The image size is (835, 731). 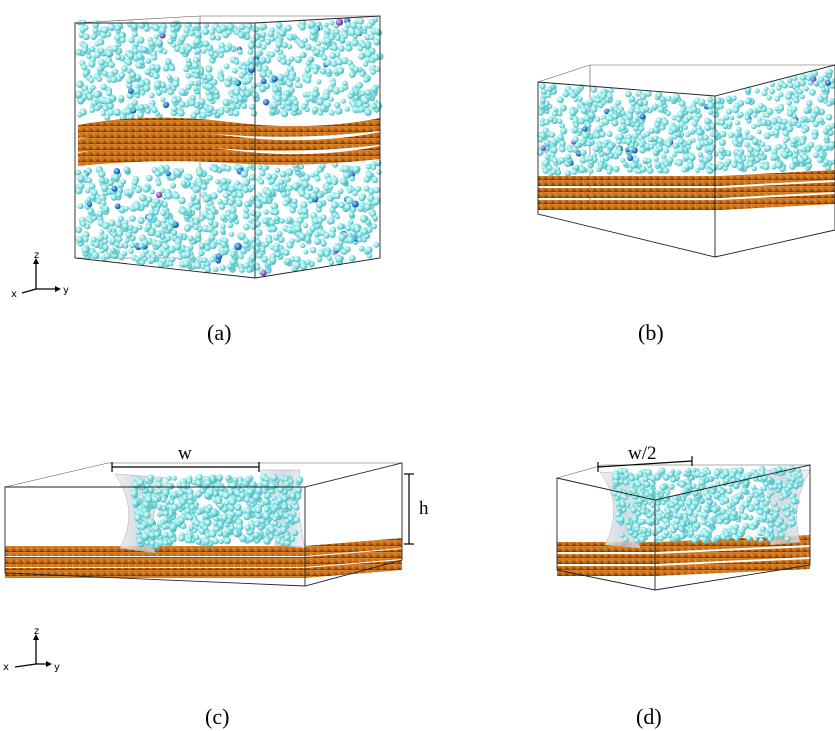 What do you see at coordinates (355, 204) in the screenshot?
I see `ion-particle` at bounding box center [355, 204].